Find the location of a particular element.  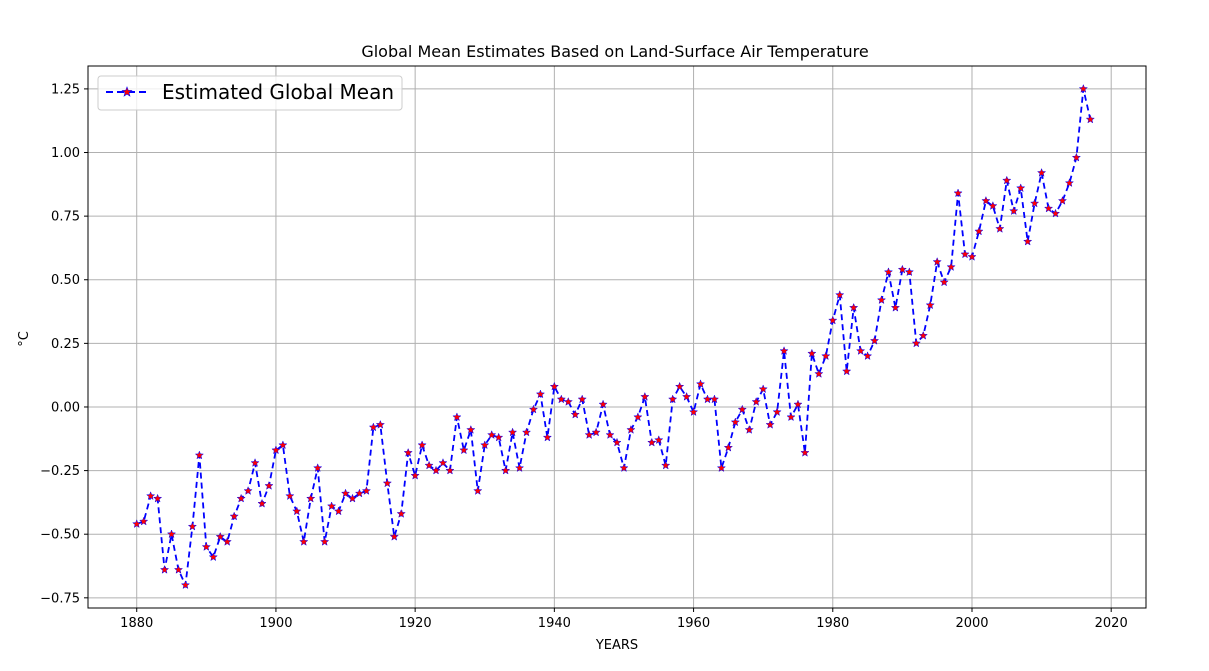

y-axis-label: °C is located at coordinates (24, 339).